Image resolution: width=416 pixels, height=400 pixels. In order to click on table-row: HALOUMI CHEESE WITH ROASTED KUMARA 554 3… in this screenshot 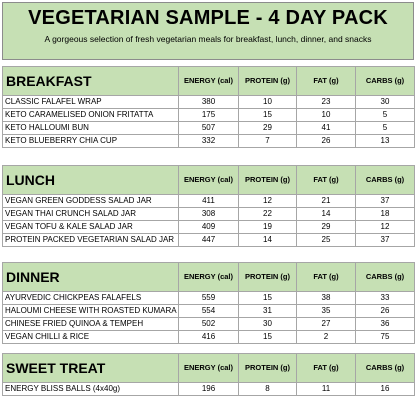, I will do `click(208, 311)`.